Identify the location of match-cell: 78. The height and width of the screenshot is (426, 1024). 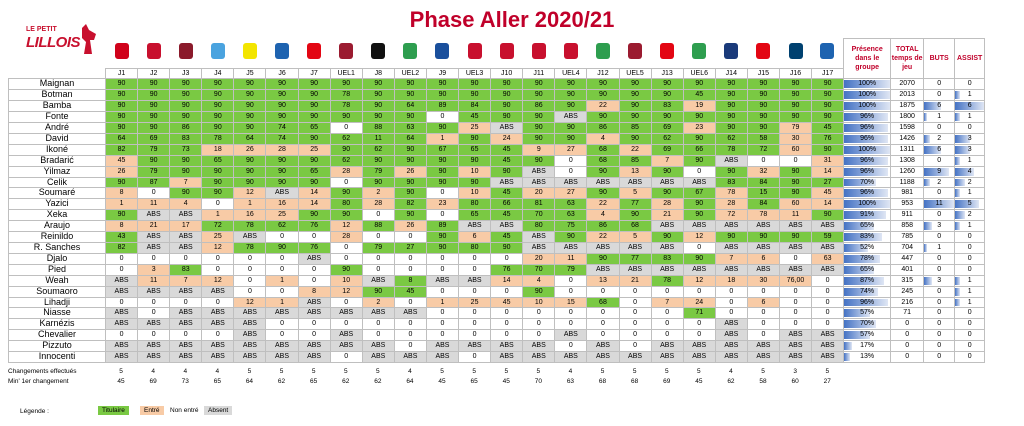
(346, 106).